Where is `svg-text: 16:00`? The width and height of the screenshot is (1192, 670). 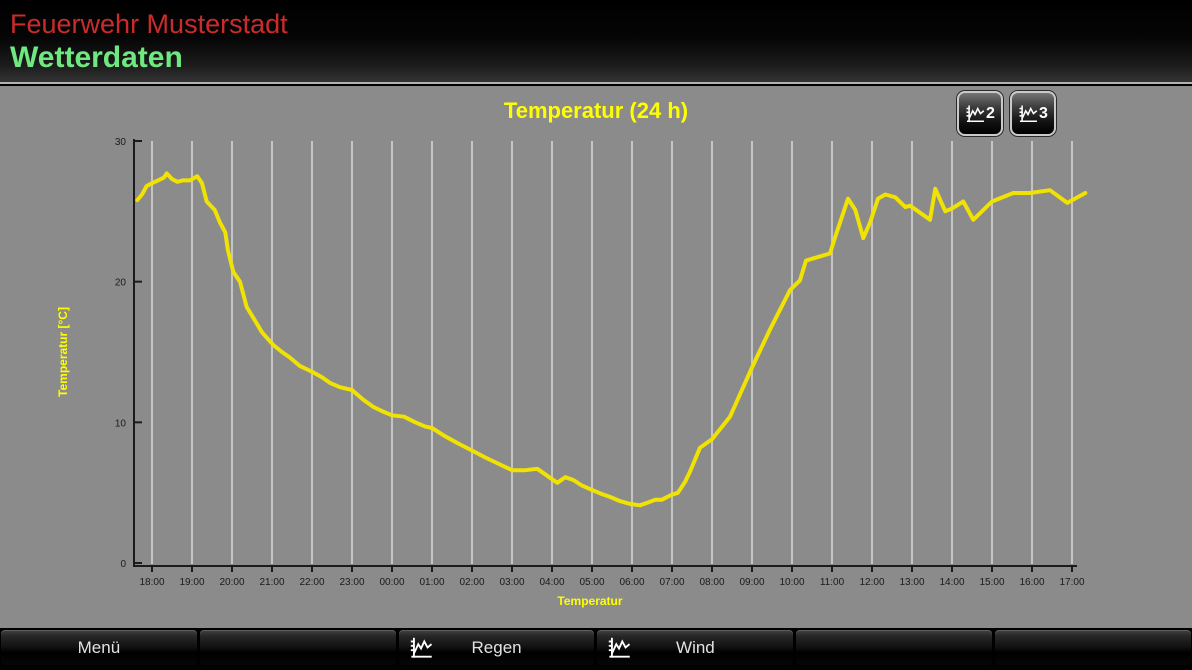
svg-text: 16:00 is located at coordinates (1031, 582).